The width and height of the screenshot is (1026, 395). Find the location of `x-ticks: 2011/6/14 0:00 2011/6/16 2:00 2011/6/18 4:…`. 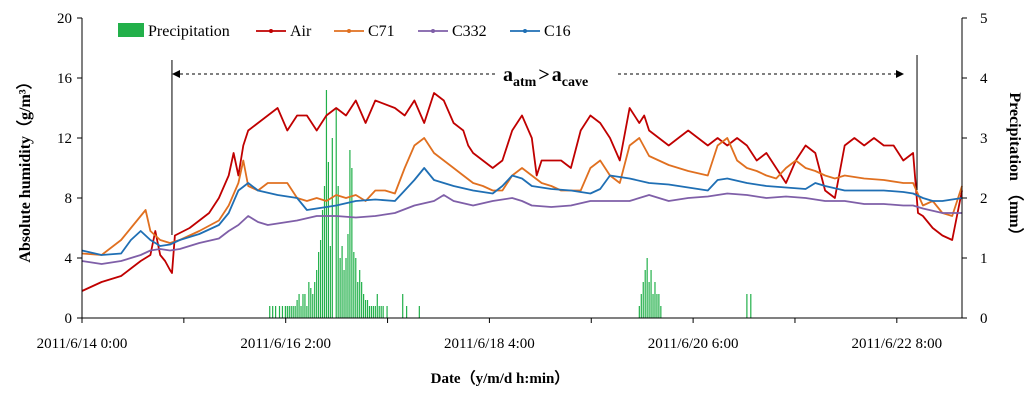

x-ticks: 2011/6/14 0:00 2011/6/16 2:00 2011/6/18 4:… is located at coordinates (489, 335).